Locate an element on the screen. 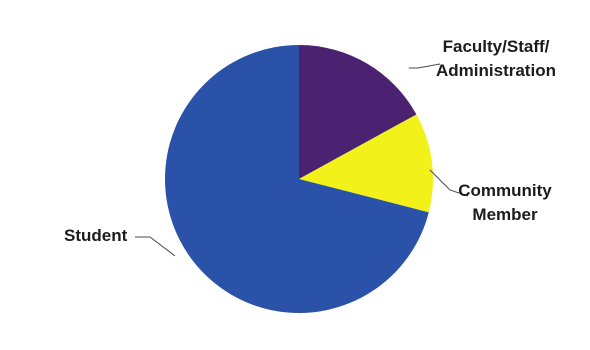 The height and width of the screenshot is (350, 590). slice-label-2-line-0: Student is located at coordinates (96, 235).